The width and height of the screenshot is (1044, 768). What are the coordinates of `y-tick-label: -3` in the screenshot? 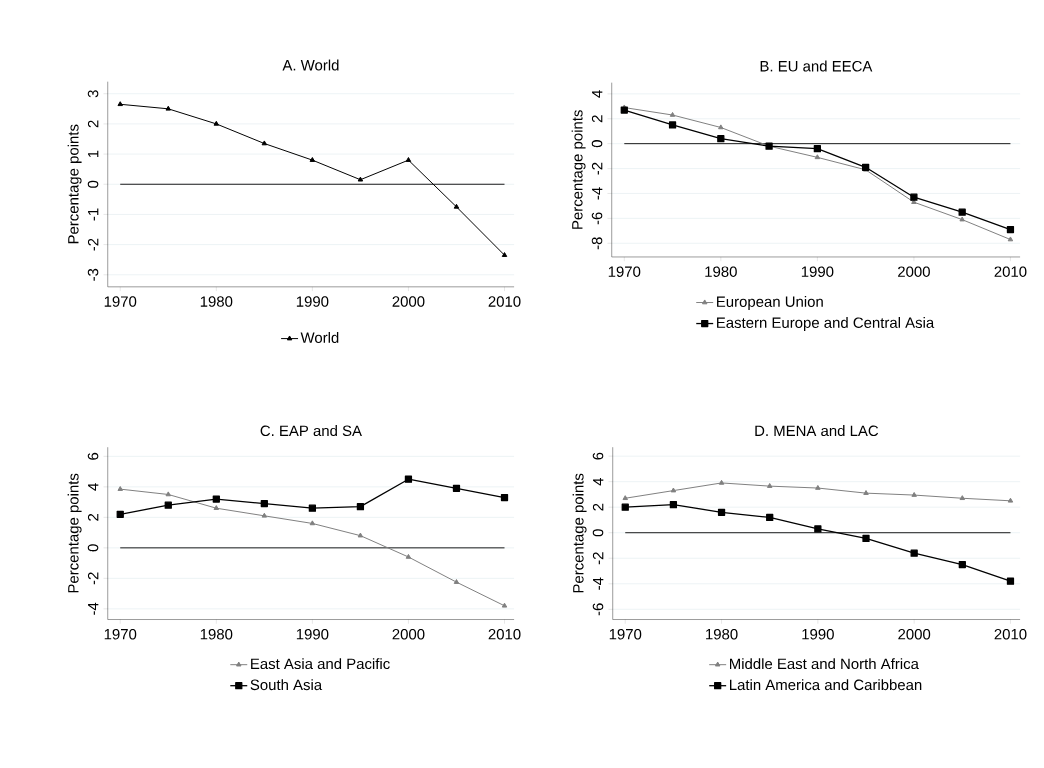 It's located at (93, 274).